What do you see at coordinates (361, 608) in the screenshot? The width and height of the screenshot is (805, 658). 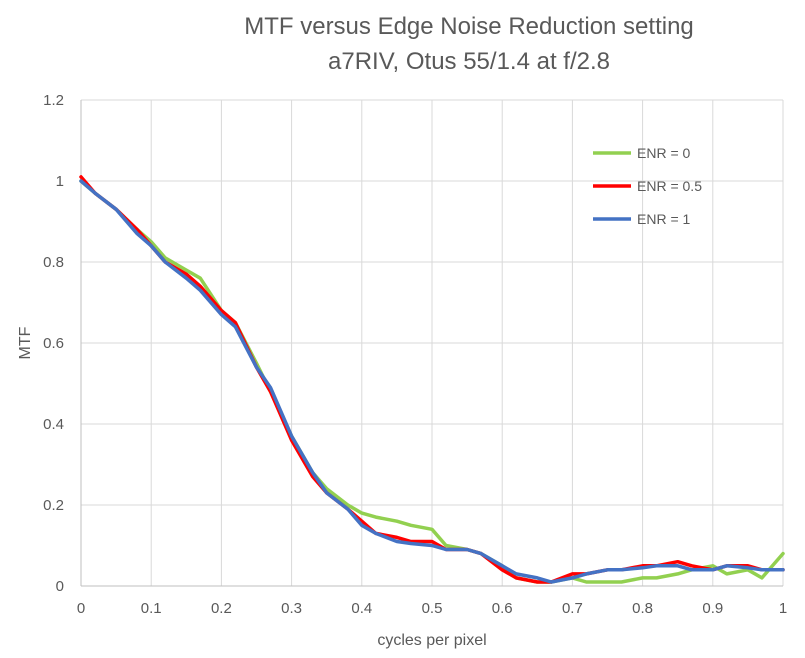 I see `x-tick-label: 0.4` at bounding box center [361, 608].